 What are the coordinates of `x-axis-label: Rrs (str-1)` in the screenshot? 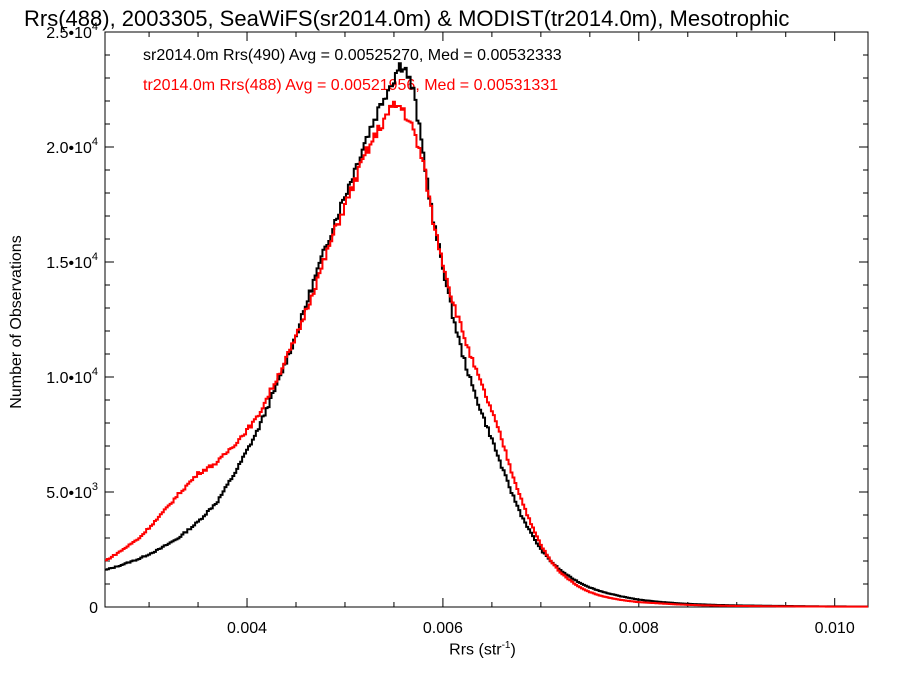 It's located at (482, 649).